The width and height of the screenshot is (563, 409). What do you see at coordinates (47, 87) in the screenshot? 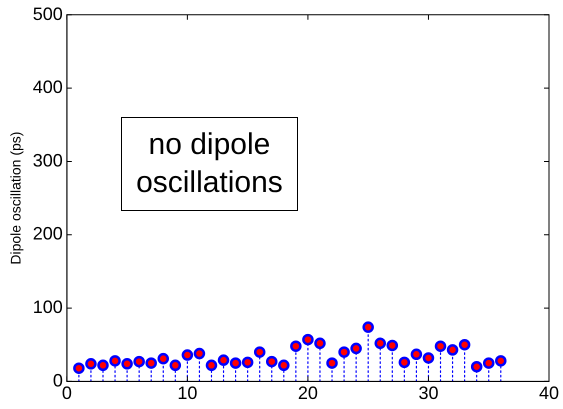
I see `y-tick-label: 400` at bounding box center [47, 87].